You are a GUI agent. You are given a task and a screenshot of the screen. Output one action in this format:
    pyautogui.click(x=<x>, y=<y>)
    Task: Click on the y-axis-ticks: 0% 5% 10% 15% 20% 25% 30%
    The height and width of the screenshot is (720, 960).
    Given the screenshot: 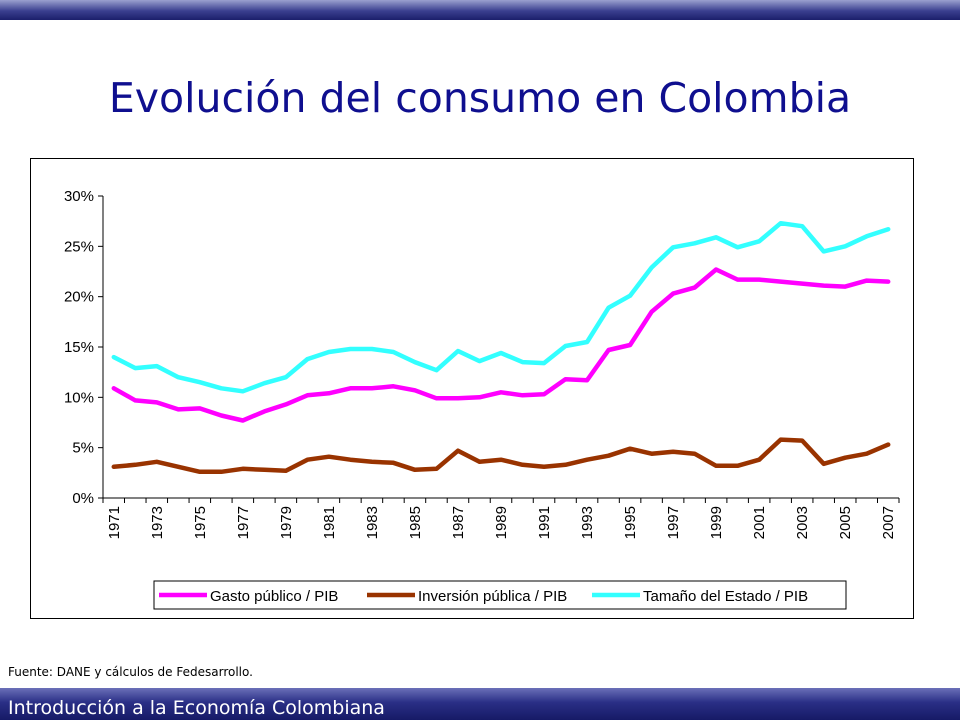 What is the action you would take?
    pyautogui.click(x=83, y=347)
    